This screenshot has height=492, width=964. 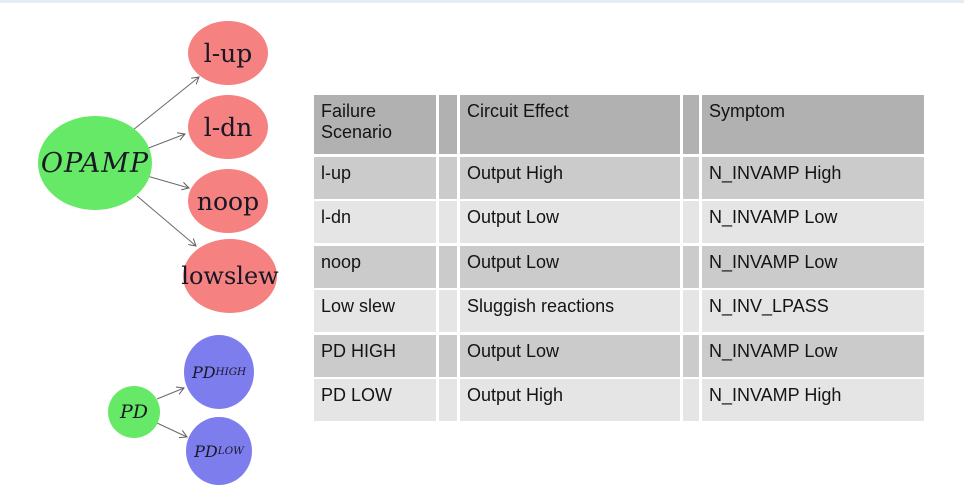 I want to click on edge-pd-pdhigh, so click(x=170, y=394).